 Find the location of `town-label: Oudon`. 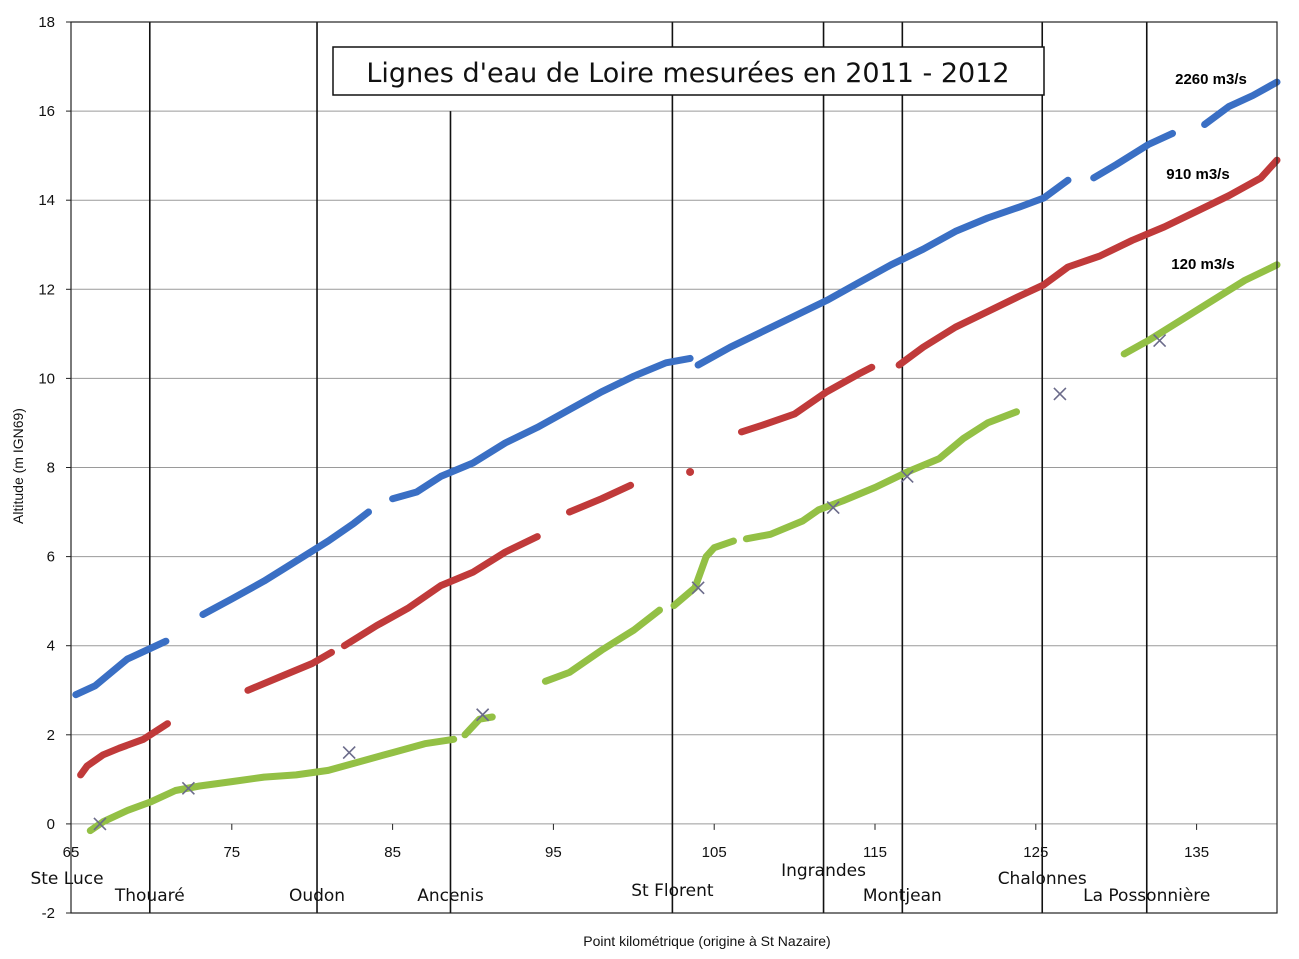

town-label: Oudon is located at coordinates (317, 896).